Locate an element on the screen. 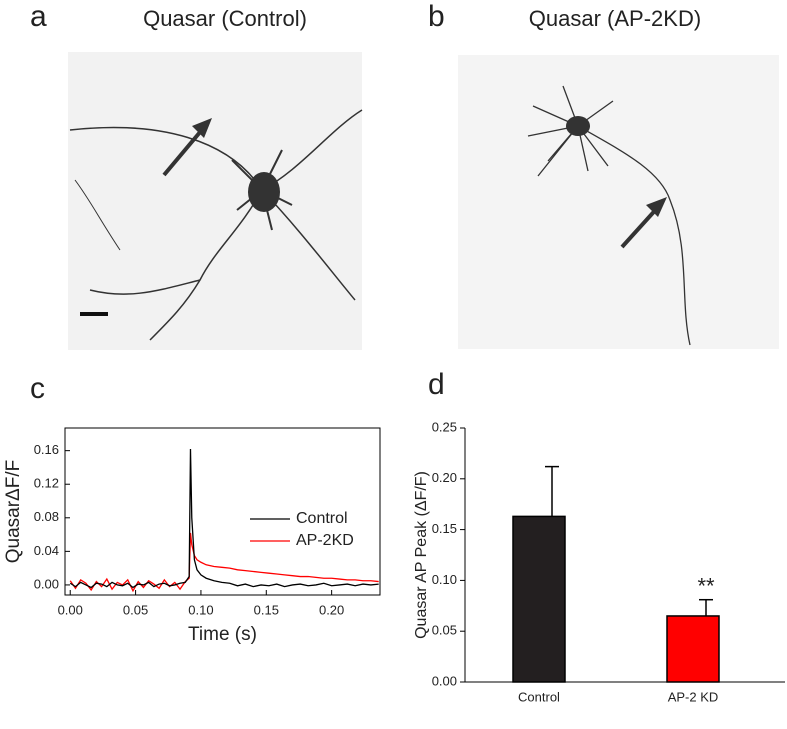  x-tick-label: 0.05 is located at coordinates (135, 609).